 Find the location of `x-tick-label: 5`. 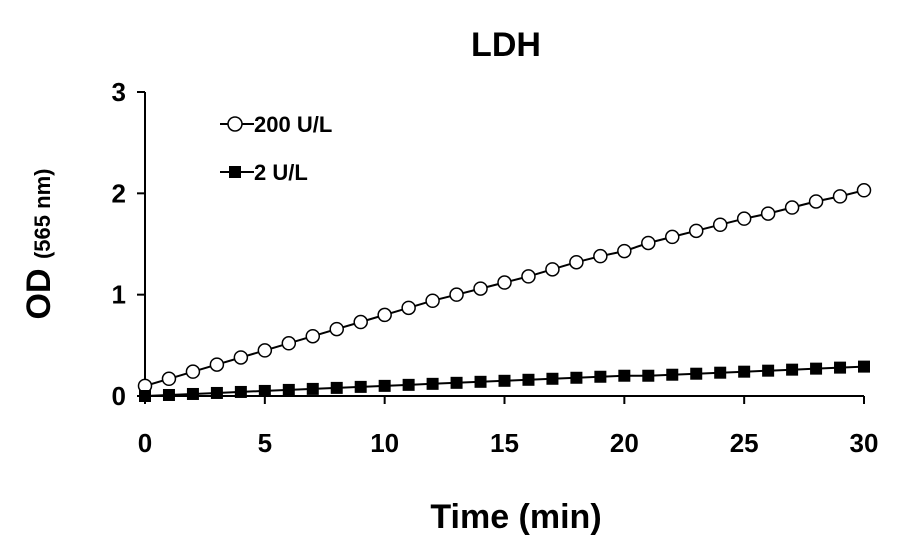

x-tick-label: 5 is located at coordinates (265, 443).